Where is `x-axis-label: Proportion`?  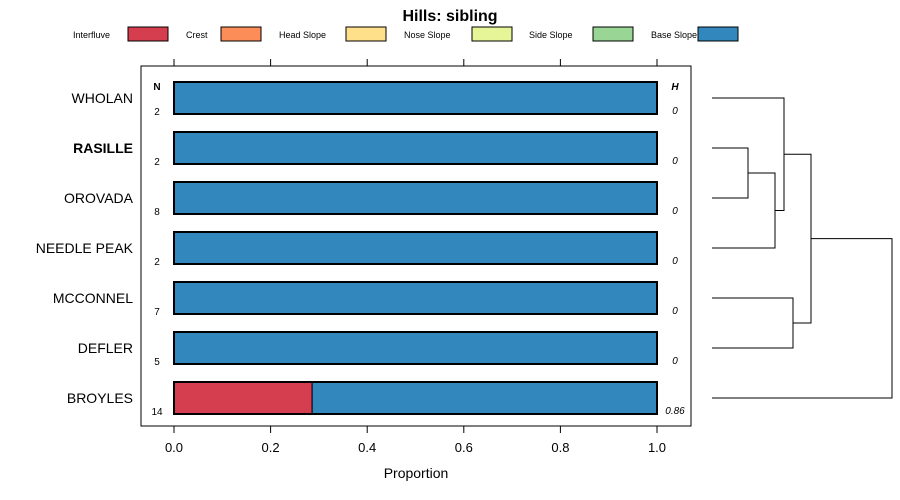
x-axis-label: Proportion is located at coordinates (416, 473).